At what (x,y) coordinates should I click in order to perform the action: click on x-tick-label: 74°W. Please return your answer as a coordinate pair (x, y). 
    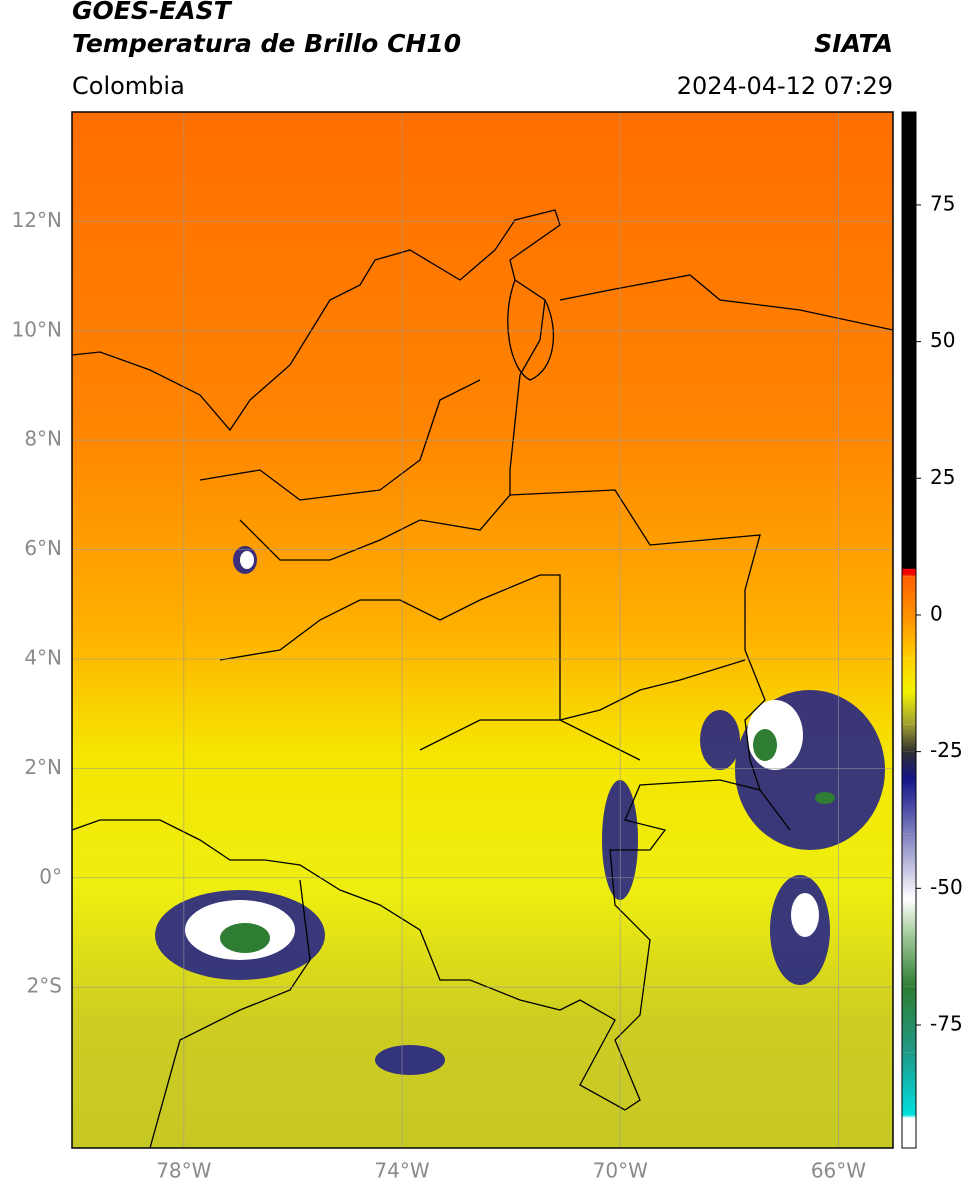
    Looking at the image, I should click on (401, 1171).